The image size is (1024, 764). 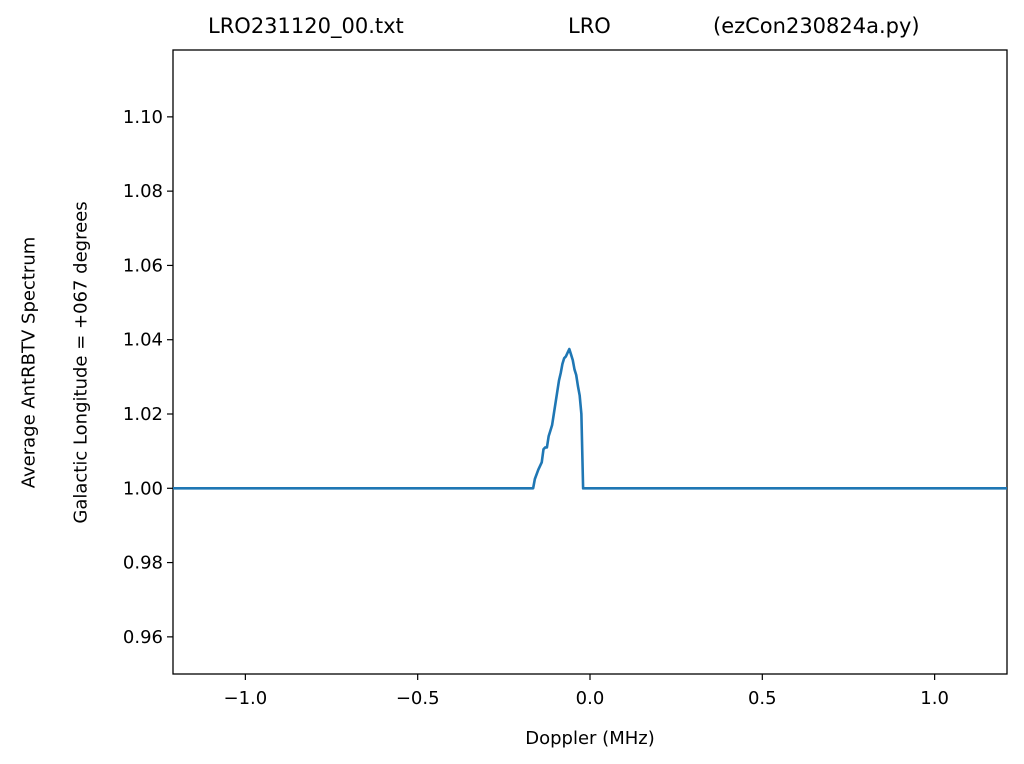 I want to click on x-tick-label: −1.0, so click(x=246, y=698).